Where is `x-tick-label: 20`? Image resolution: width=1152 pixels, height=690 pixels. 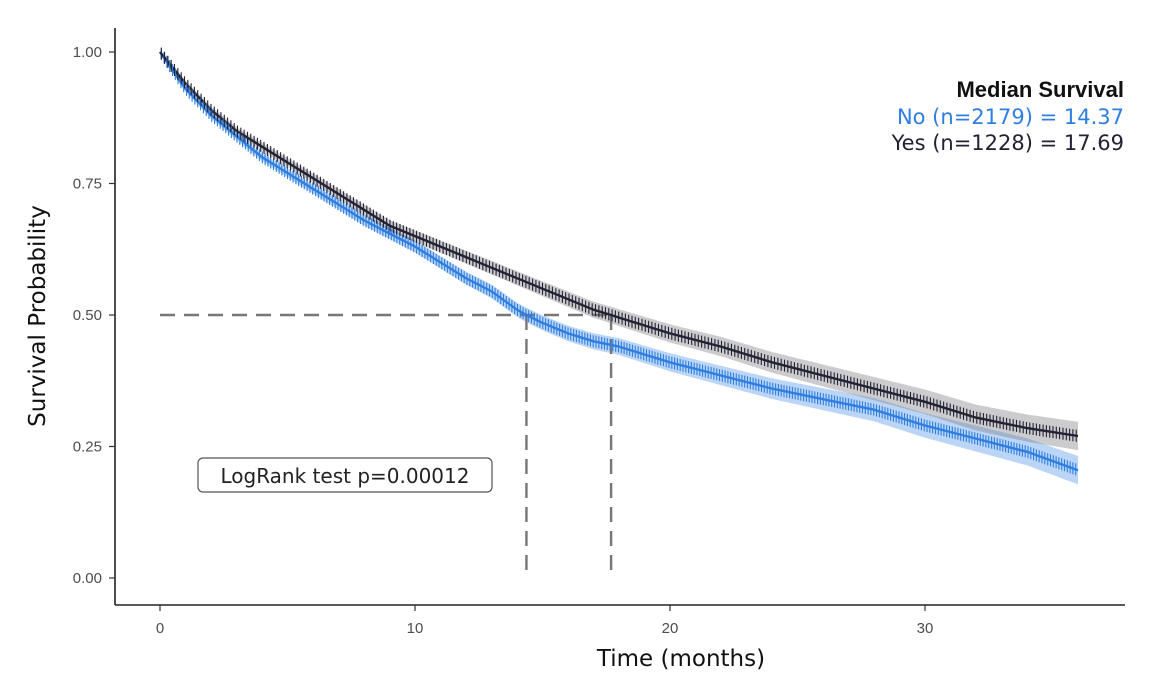 x-tick-label: 20 is located at coordinates (670, 628).